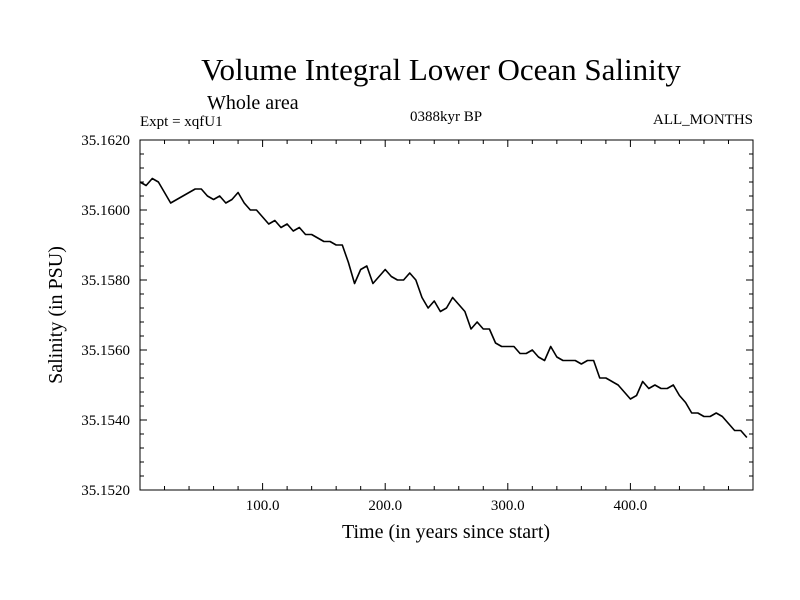  Describe the element at coordinates (446, 117) in the screenshot. I see `period-label: 0388kyr BP` at that location.